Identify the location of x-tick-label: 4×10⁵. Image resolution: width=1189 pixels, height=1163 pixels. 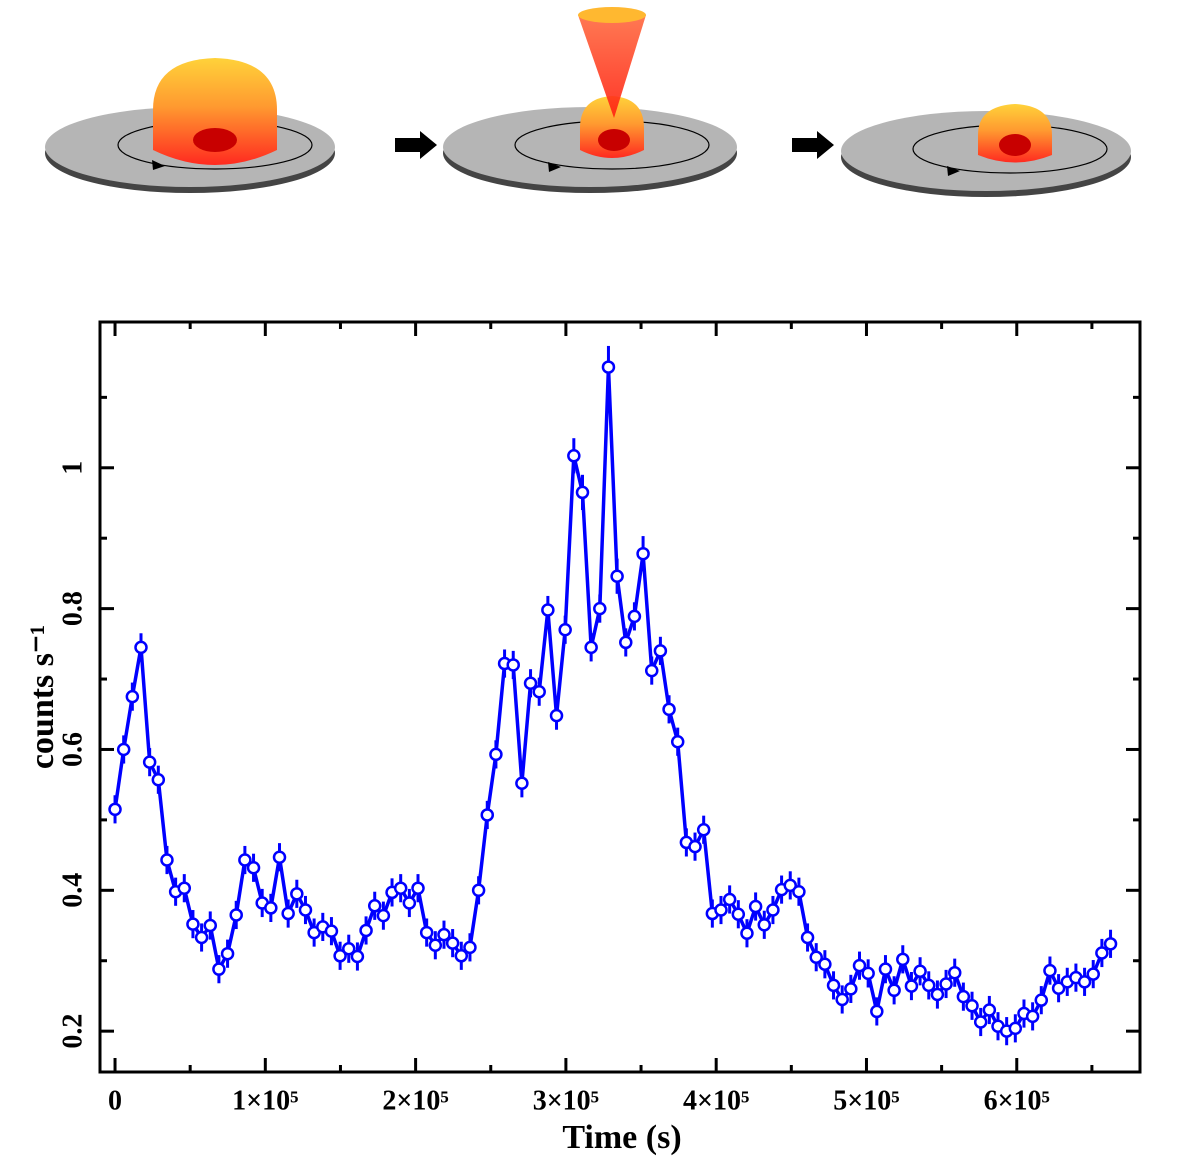
(716, 1100).